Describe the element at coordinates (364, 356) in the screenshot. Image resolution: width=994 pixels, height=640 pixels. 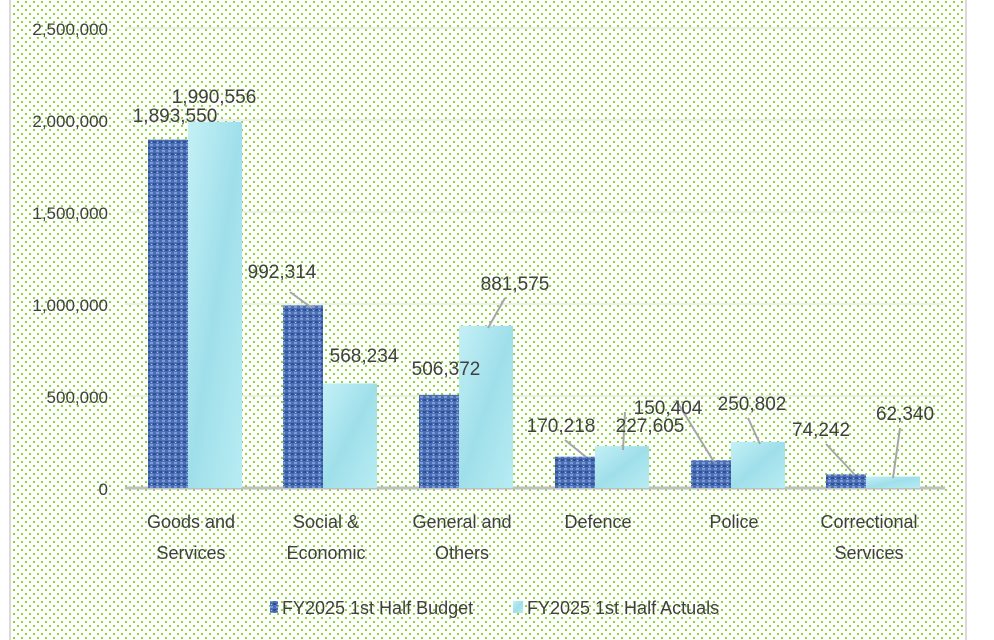
I see `data-label-actuals: 568,234` at that location.